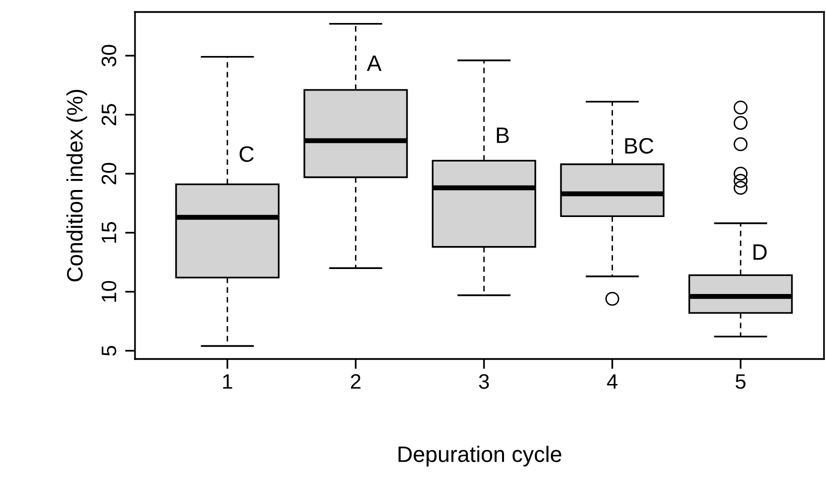 The image size is (826, 488). What do you see at coordinates (109, 291) in the screenshot?
I see `y-tick-label: 10` at bounding box center [109, 291].